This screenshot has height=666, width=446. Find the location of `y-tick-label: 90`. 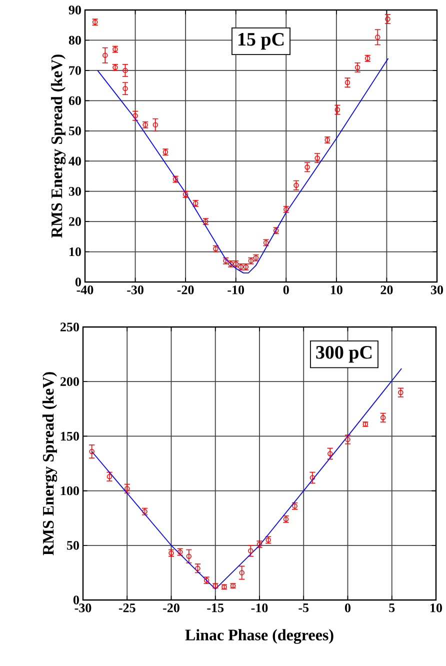

y-tick-label: 90 is located at coordinates (74, 10).